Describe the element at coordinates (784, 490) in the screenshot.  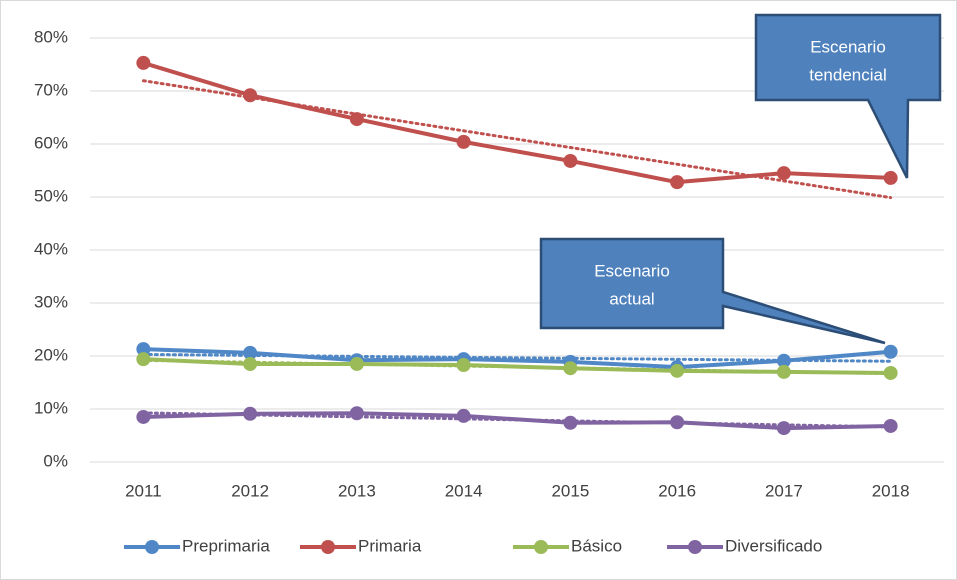
I see `x-tick-label: 2017` at that location.